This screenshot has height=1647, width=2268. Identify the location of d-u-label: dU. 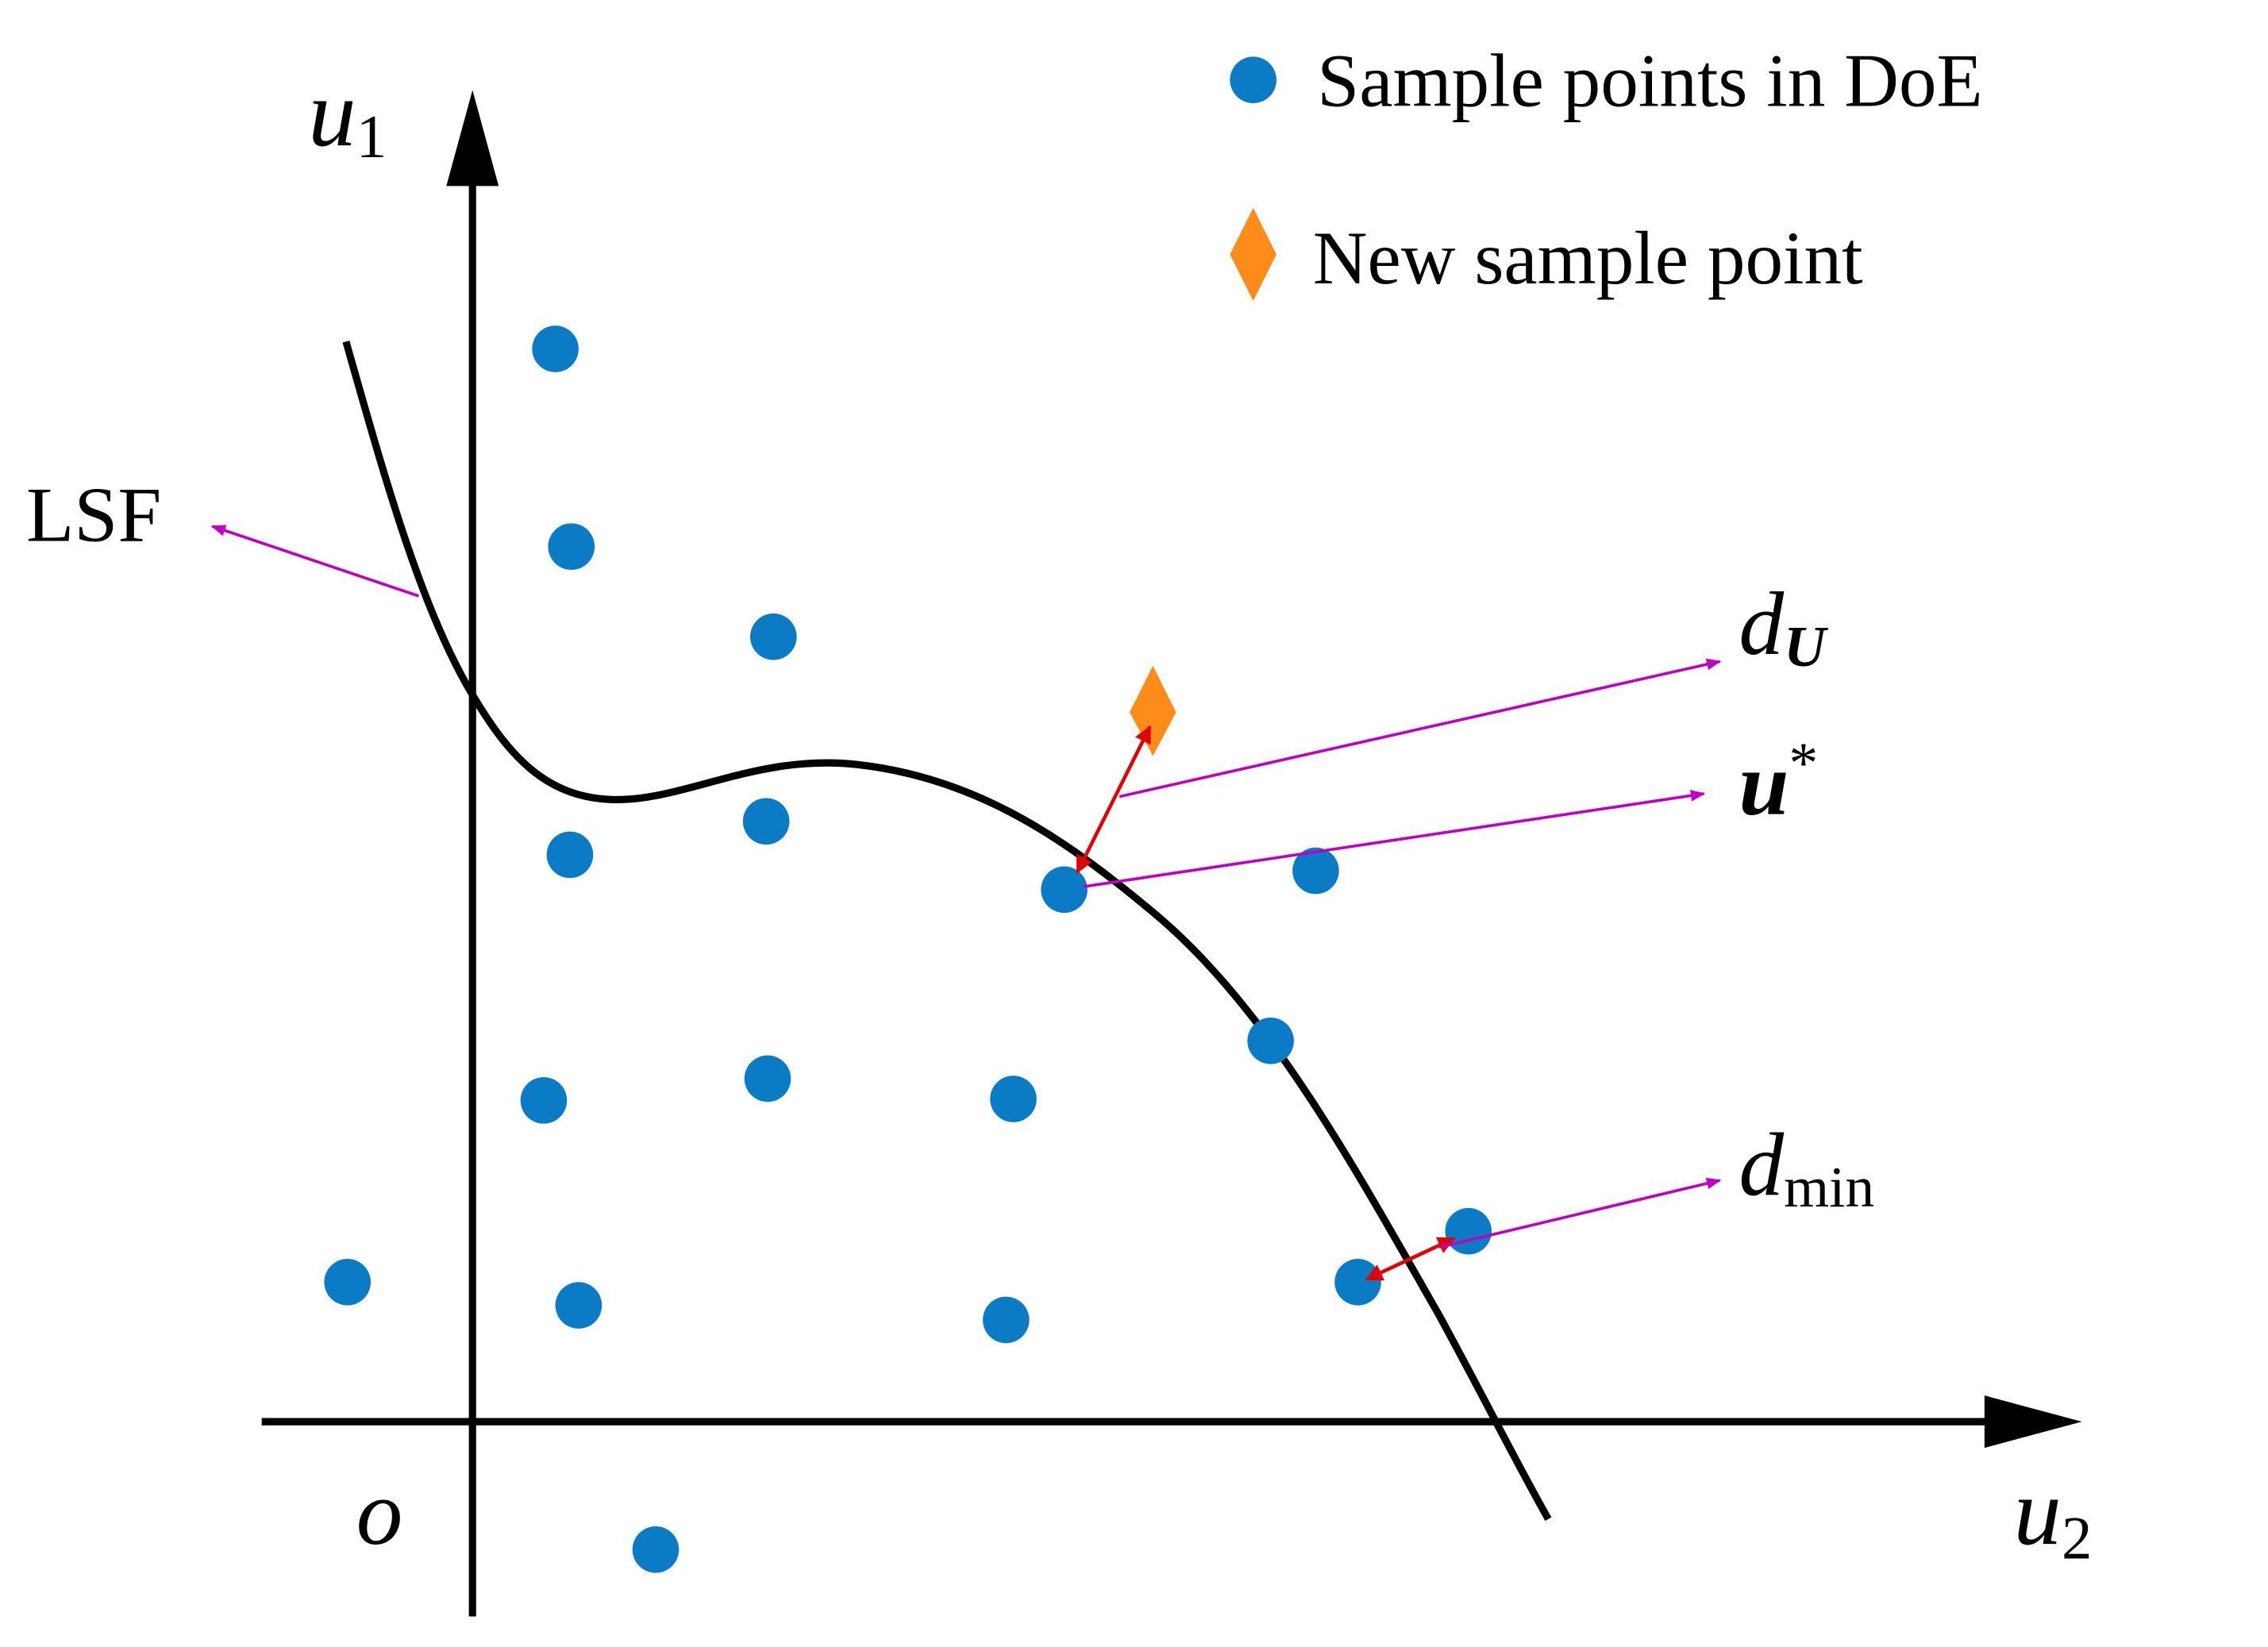
(1784, 627).